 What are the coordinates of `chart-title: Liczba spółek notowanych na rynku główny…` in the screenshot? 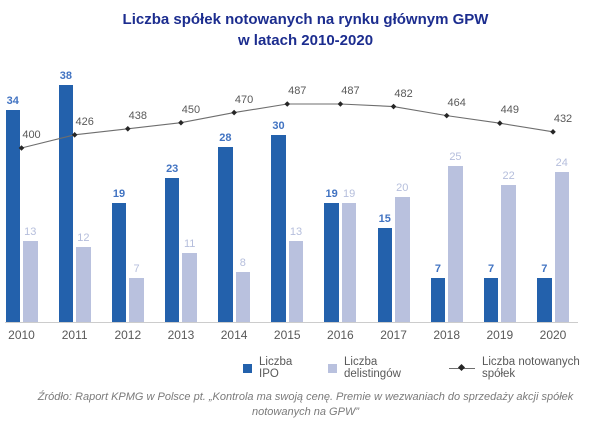 It's located at (305, 30).